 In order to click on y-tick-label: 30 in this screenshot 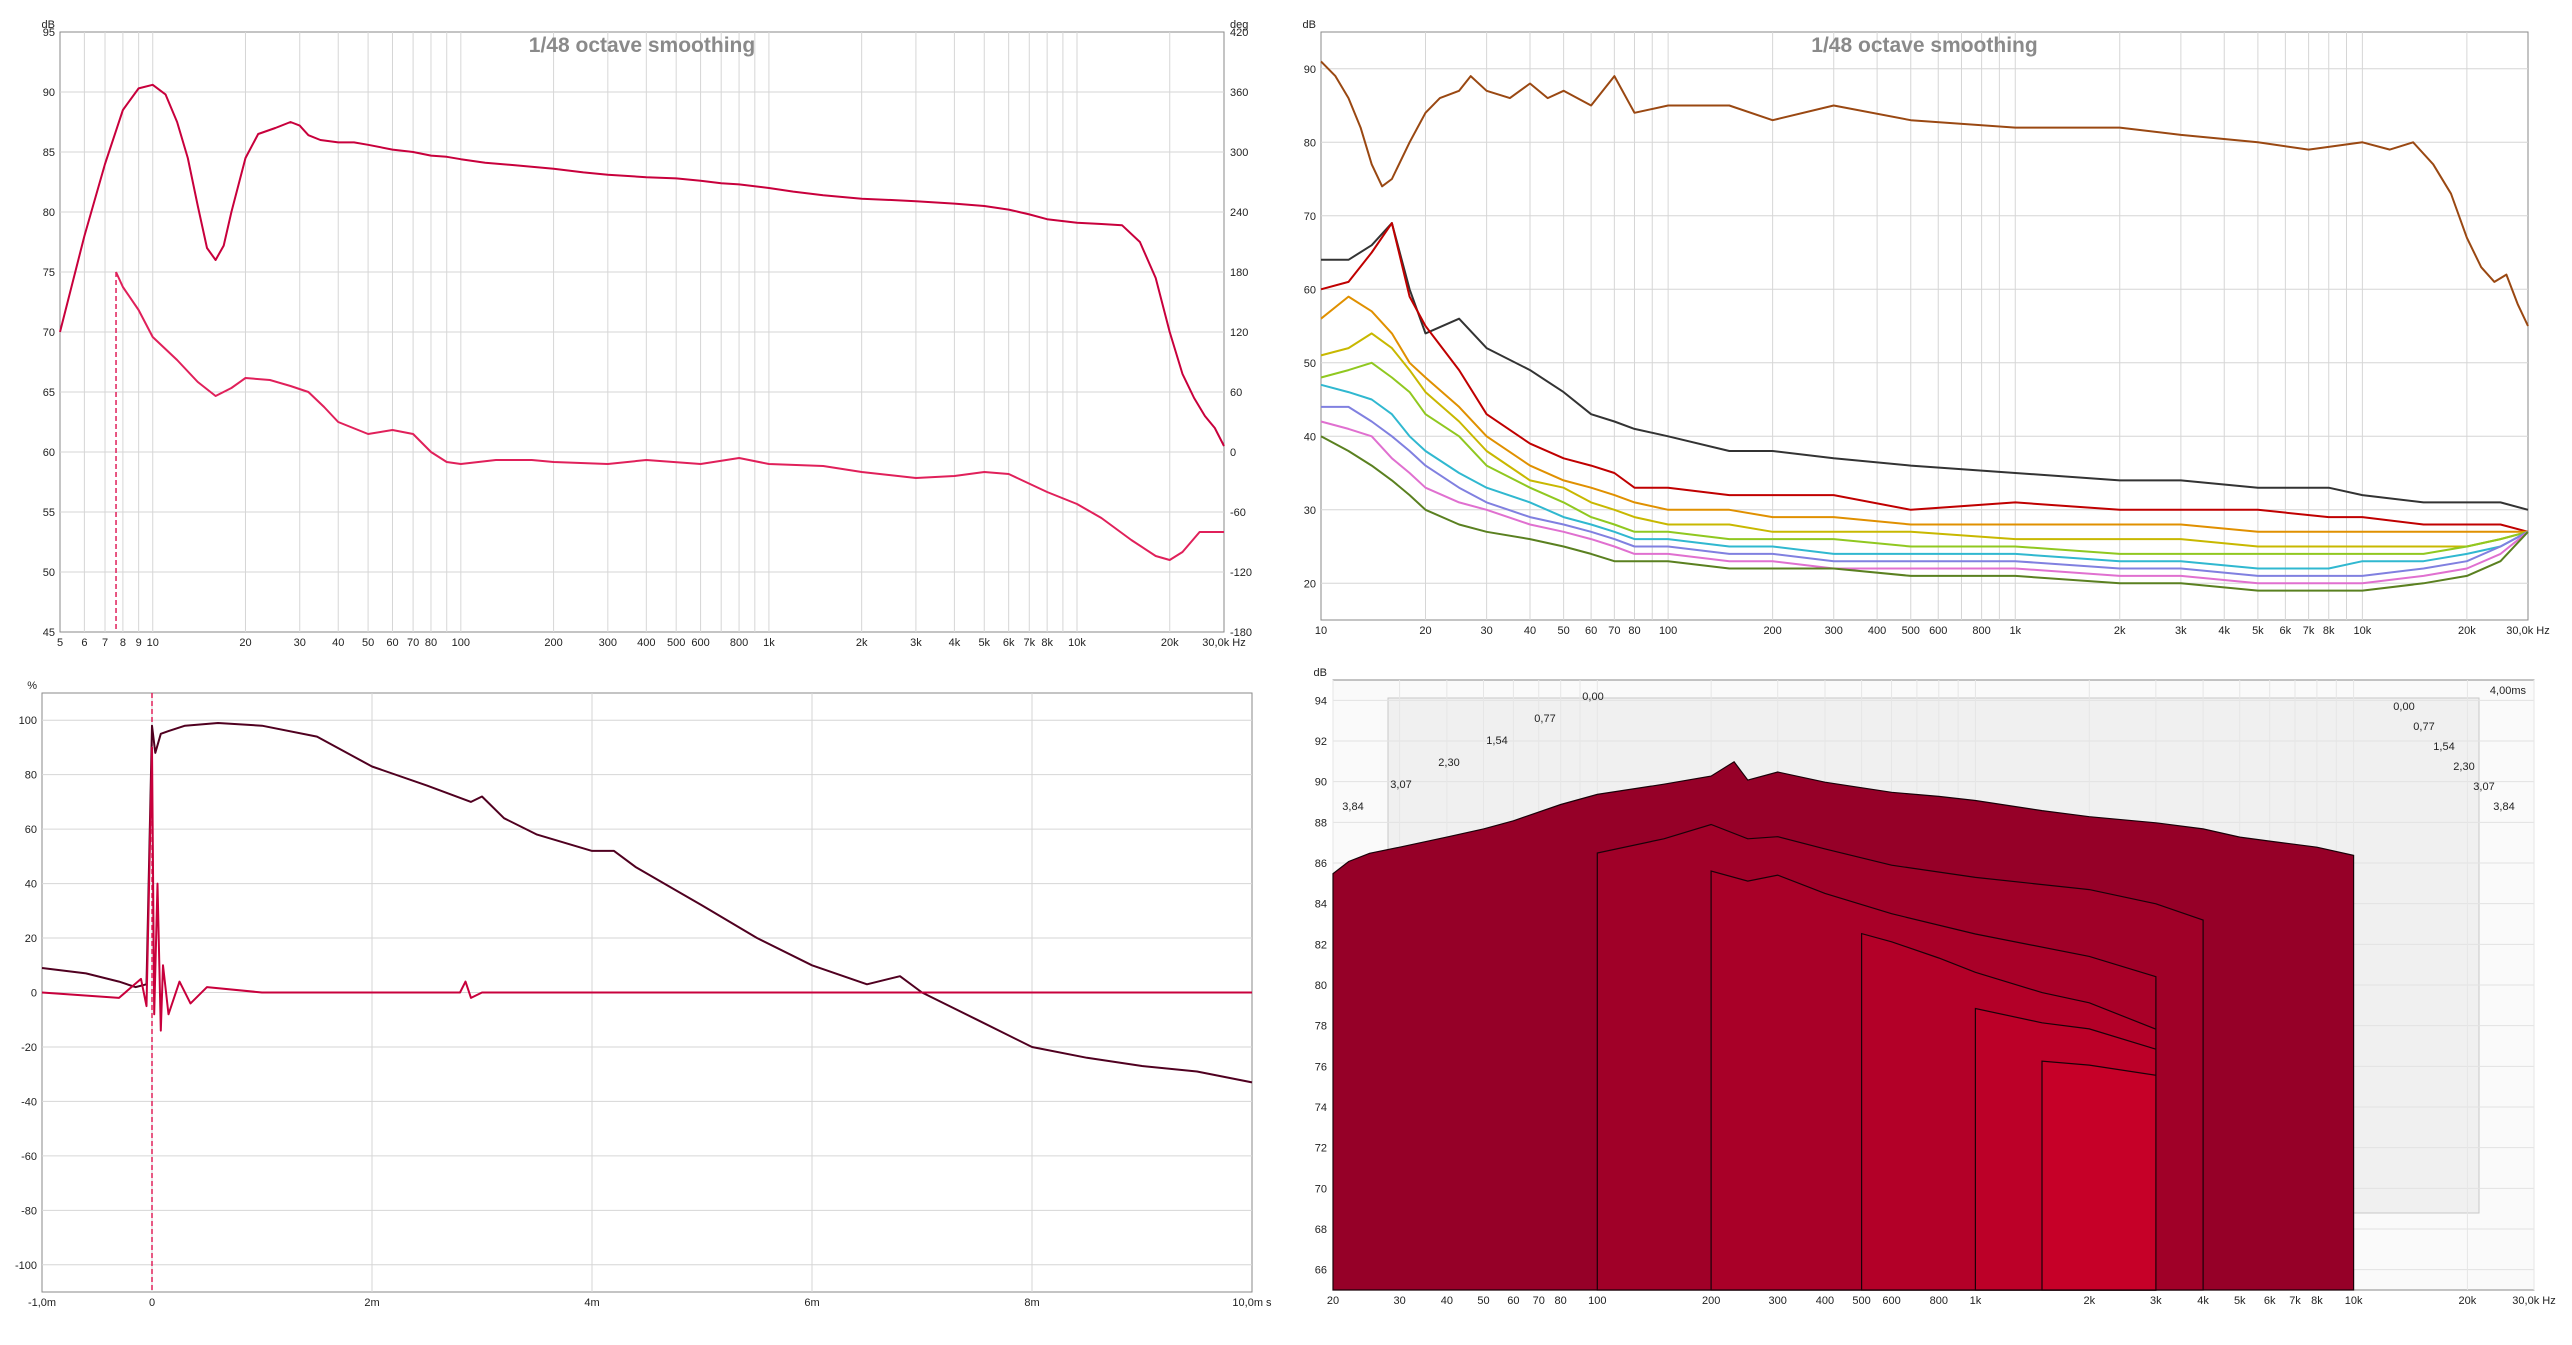, I will do `click(1310, 511)`.